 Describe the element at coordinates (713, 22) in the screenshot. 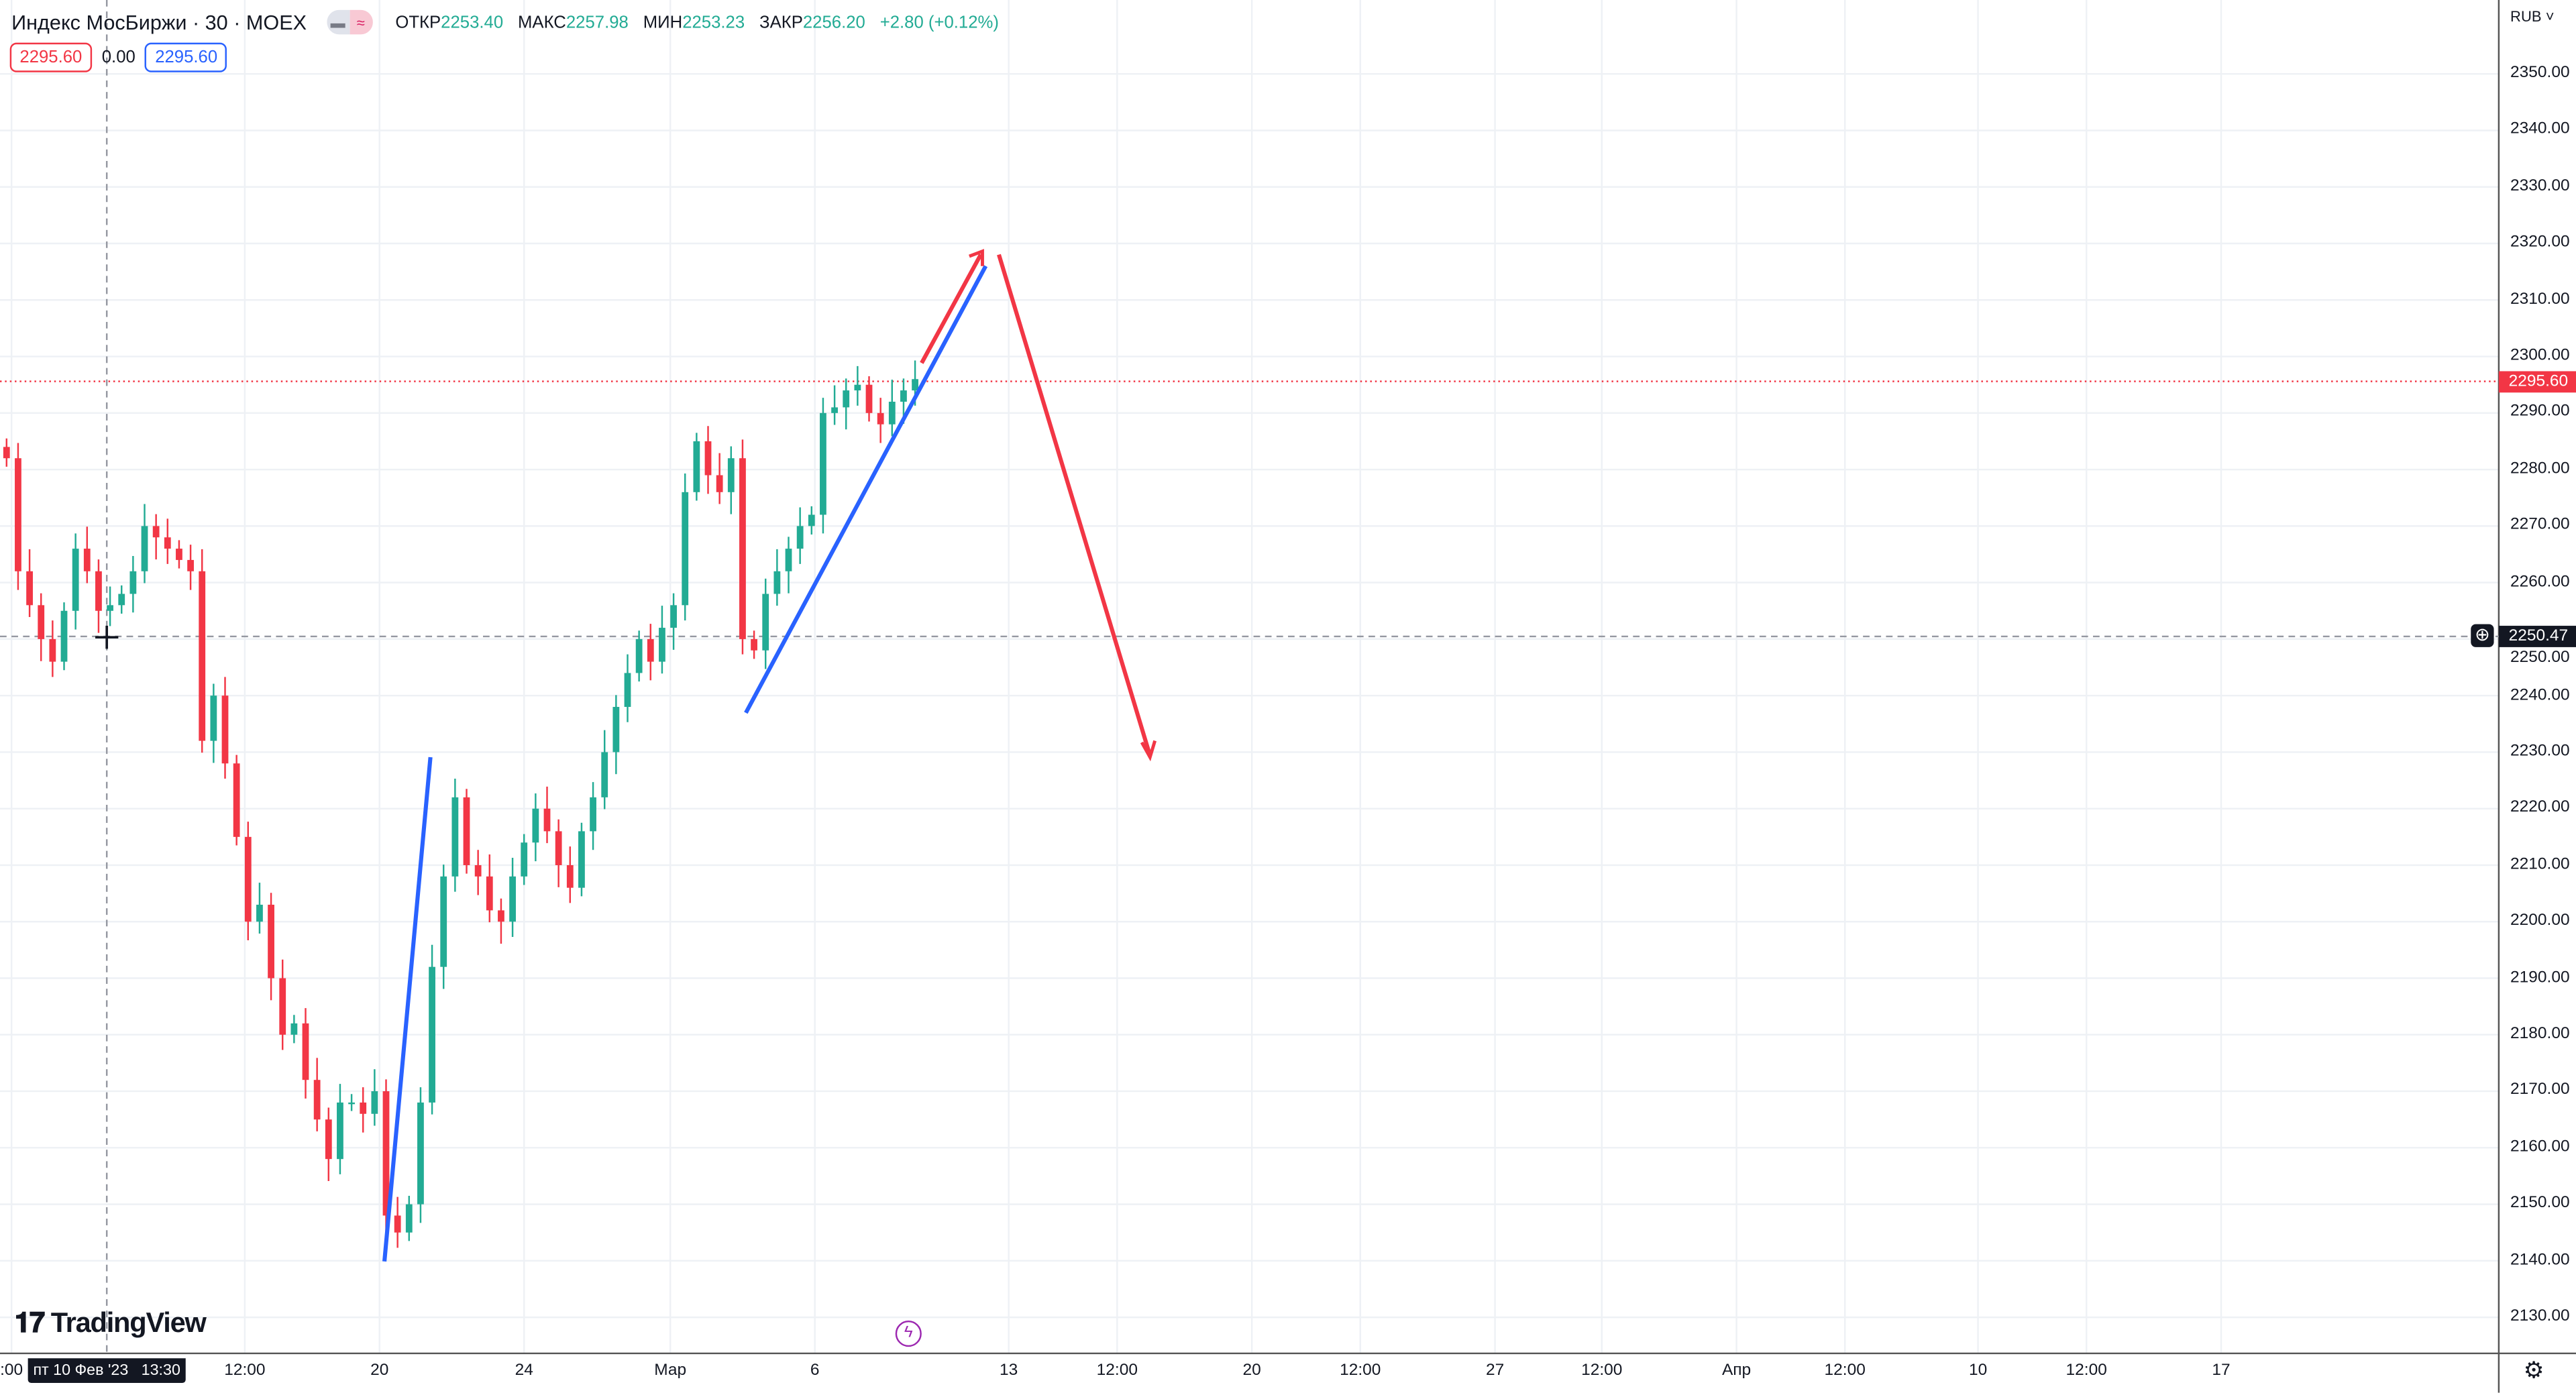

I see `low-value: 2253.23` at that location.